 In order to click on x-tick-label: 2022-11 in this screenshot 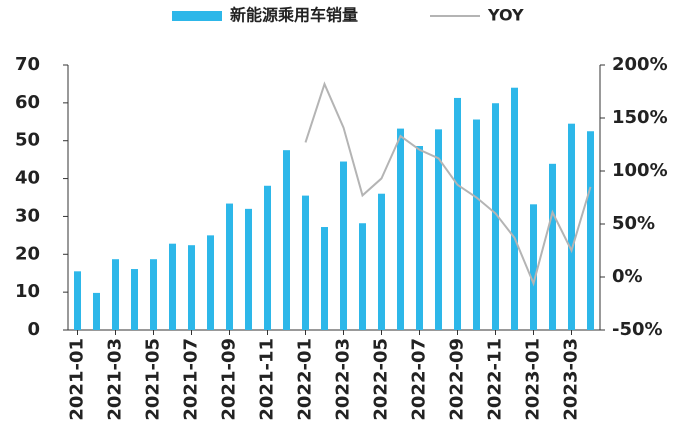, I will do `click(495, 379)`.